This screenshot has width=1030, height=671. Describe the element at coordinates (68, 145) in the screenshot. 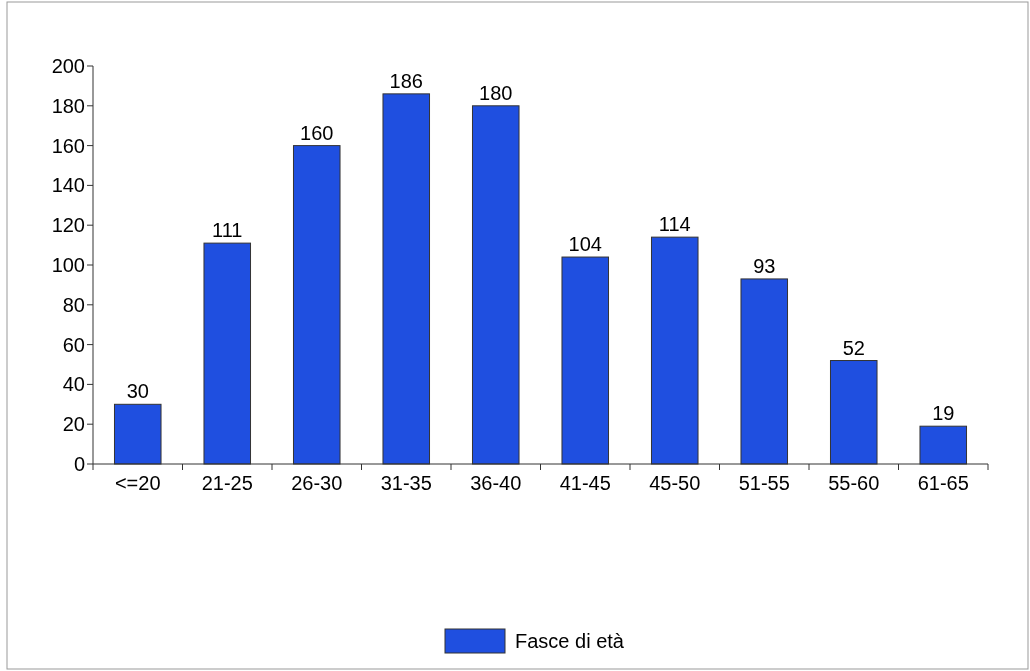

I see `y-tick-label: 160` at that location.